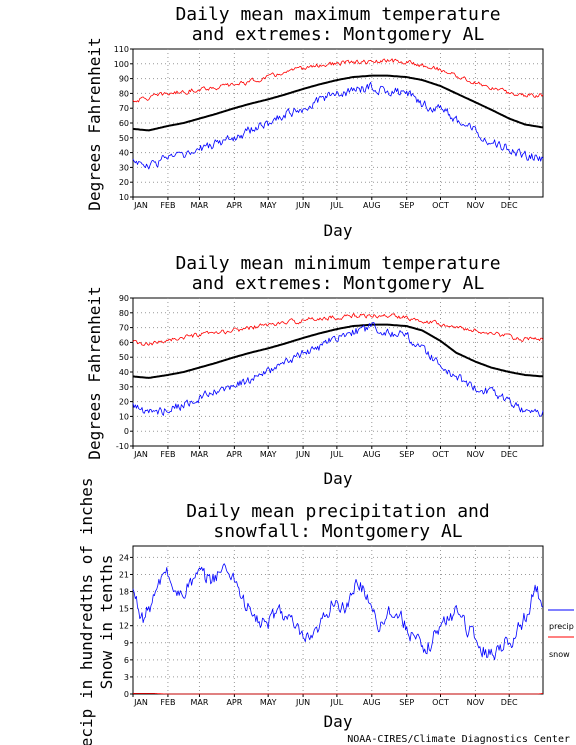 This screenshot has height=745, width=576. I want to click on min-temp-y-tick-label: 30, so click(124, 387).